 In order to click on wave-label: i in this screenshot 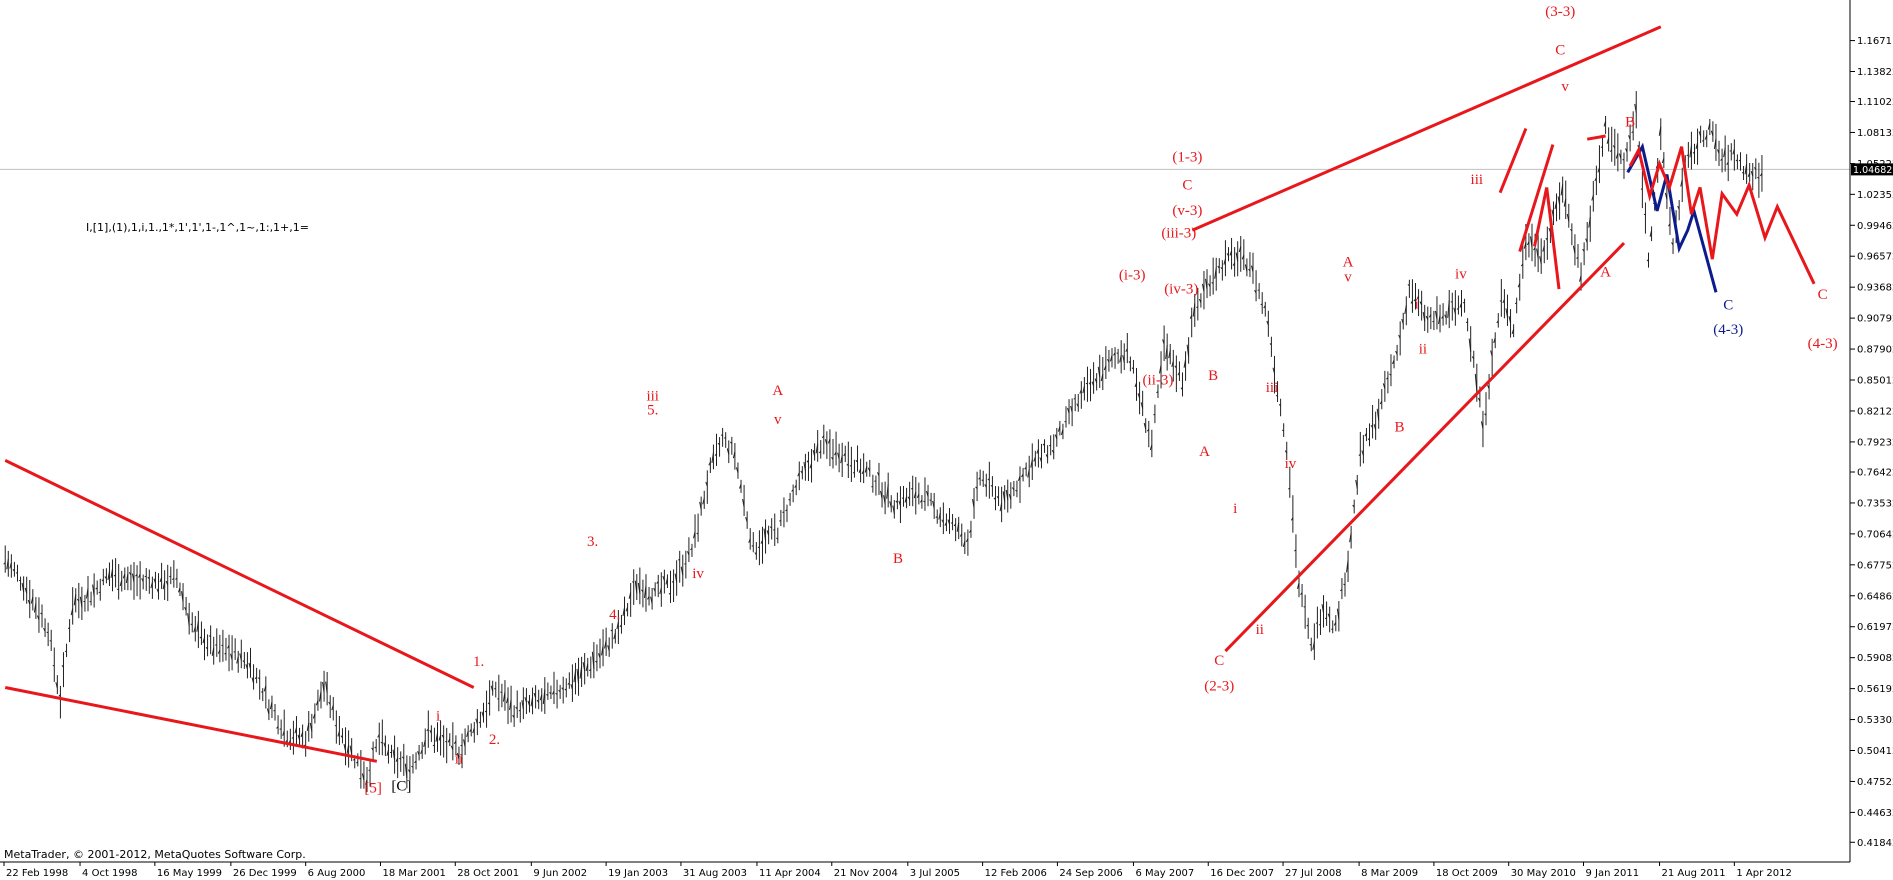, I will do `click(1417, 304)`.